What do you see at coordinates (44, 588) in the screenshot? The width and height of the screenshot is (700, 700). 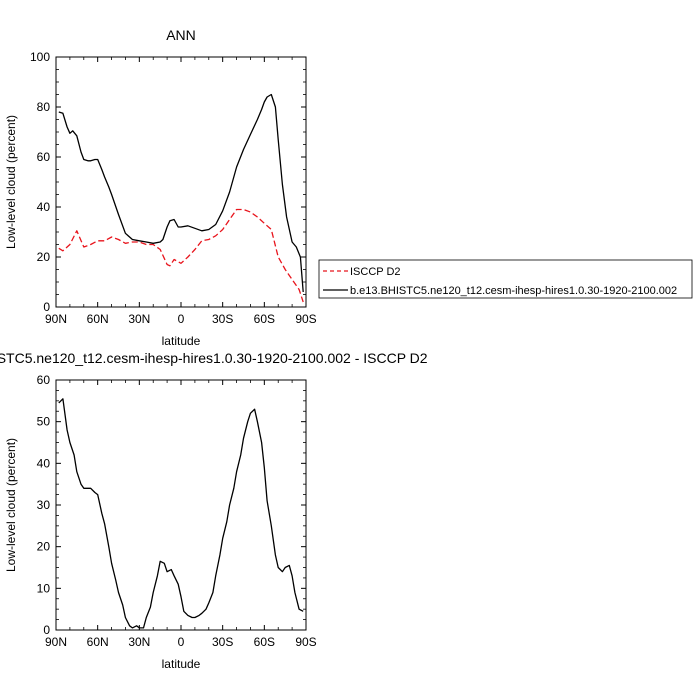 I see `y-tick-label: 10` at bounding box center [44, 588].